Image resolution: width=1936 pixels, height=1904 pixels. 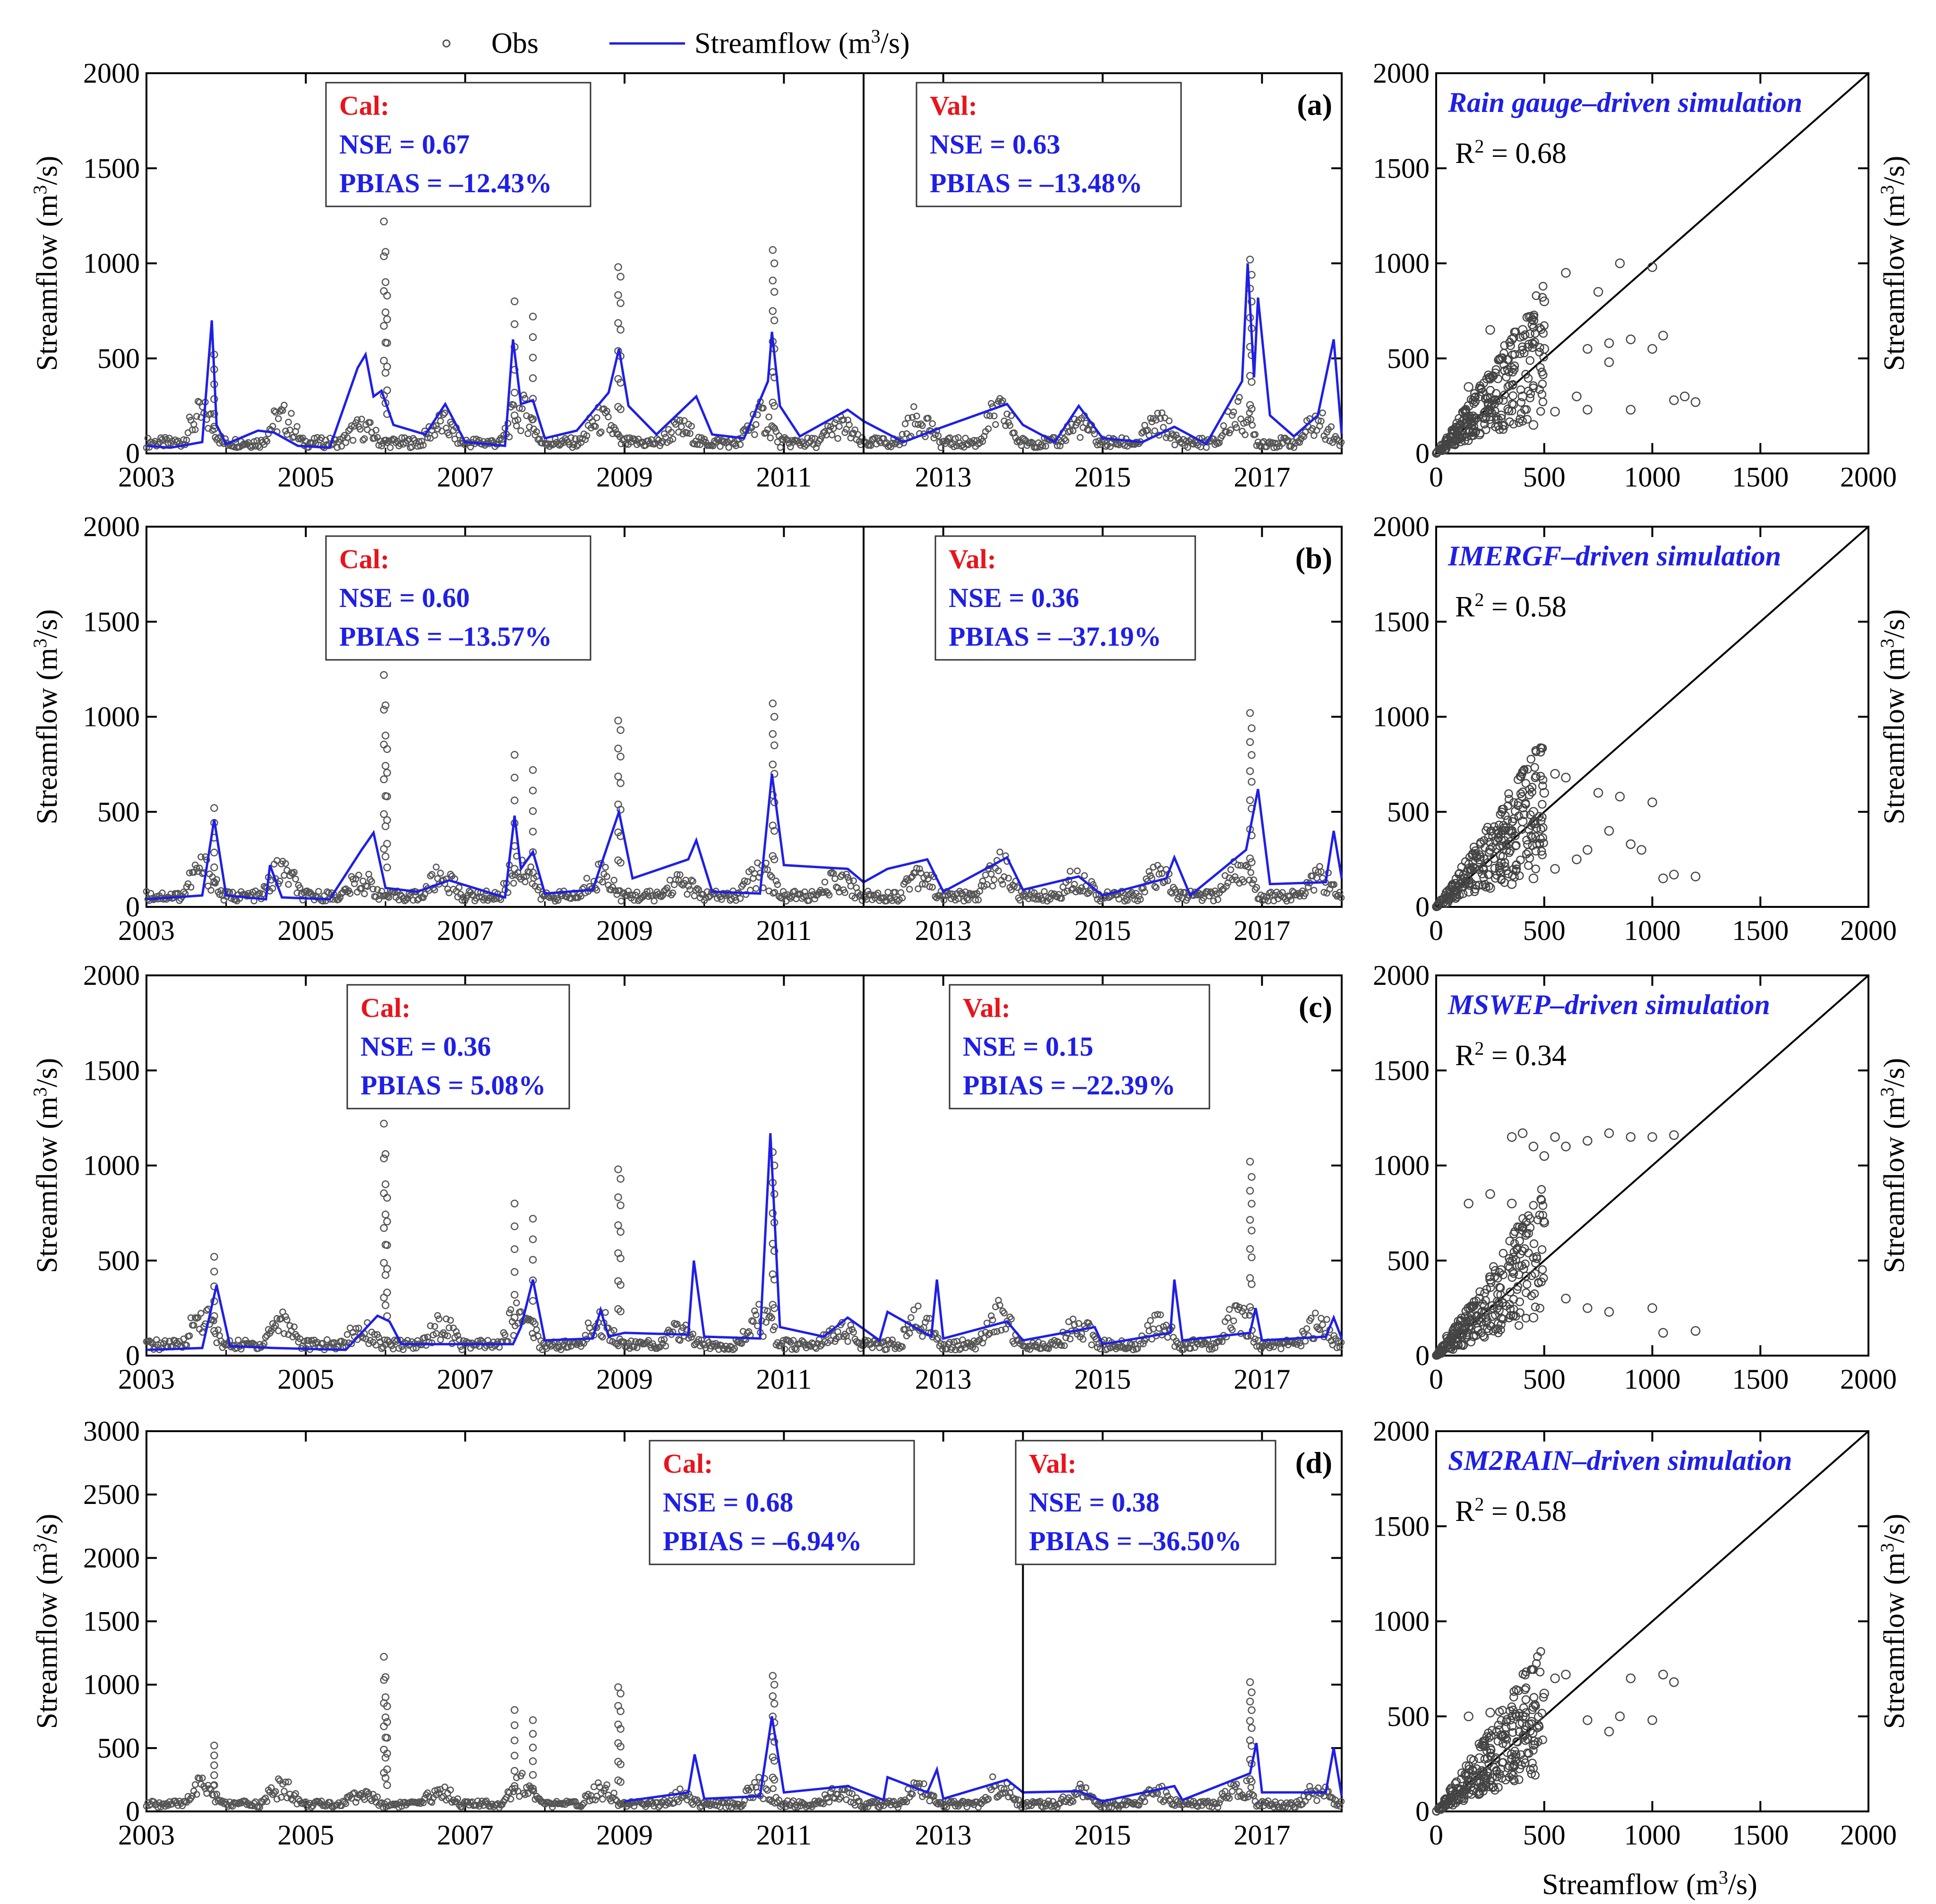 I want to click on cal-heading: Cal:, so click(x=688, y=1463).